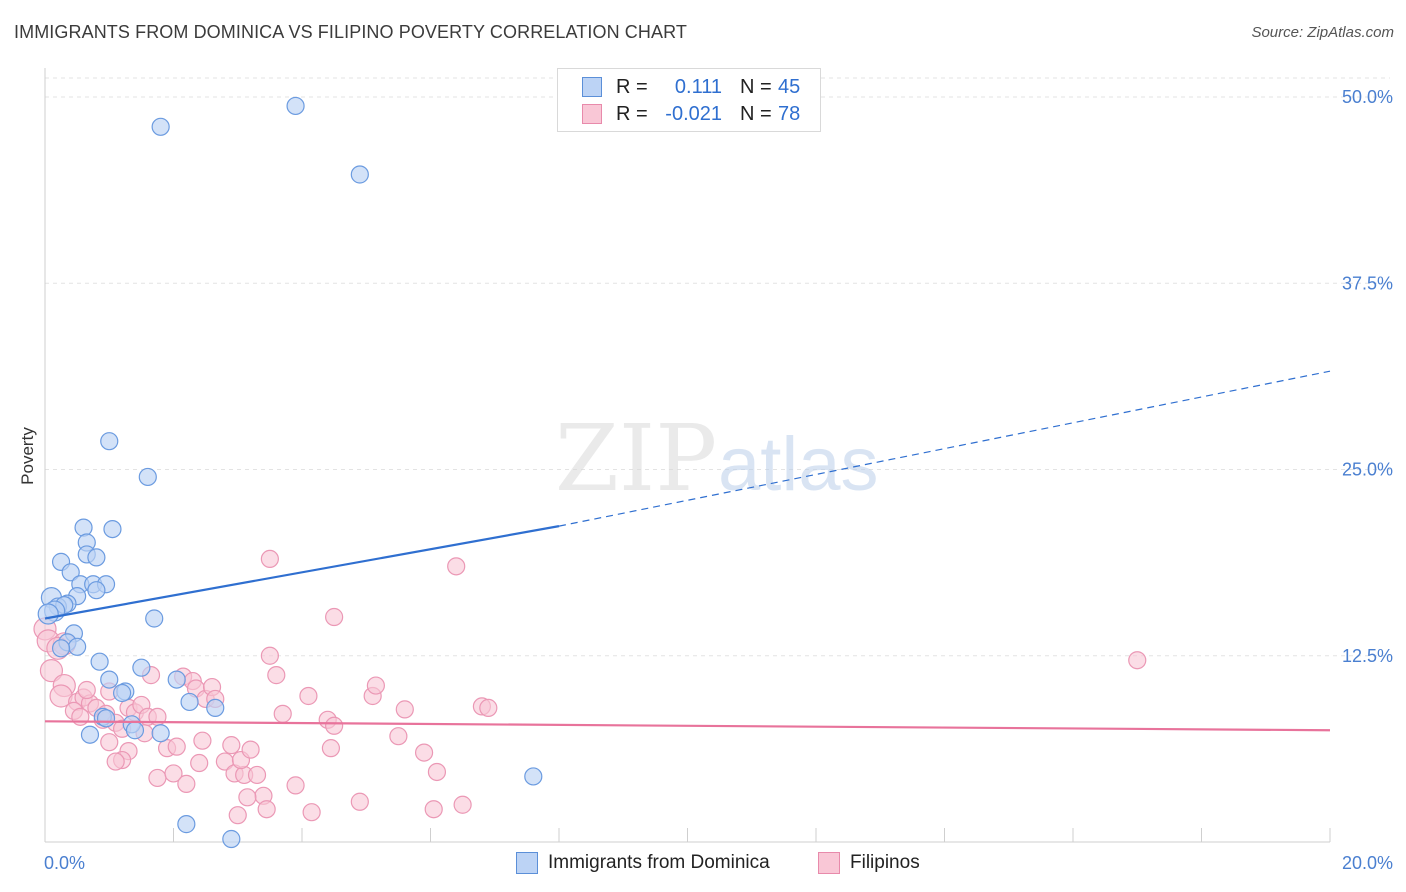 This screenshot has height=892, width=1406. I want to click on series-legend-filipinos: Filipinos, so click(869, 863).